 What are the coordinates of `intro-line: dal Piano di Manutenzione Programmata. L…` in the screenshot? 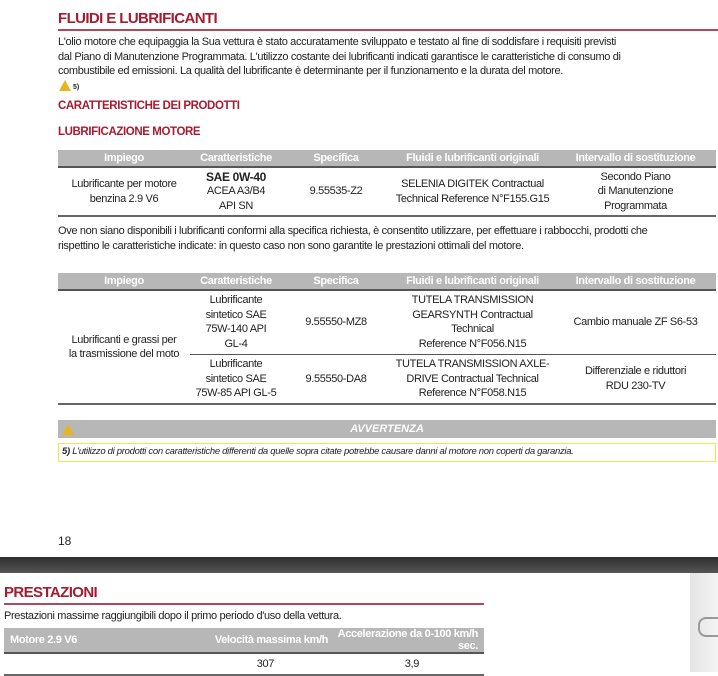 It's located at (339, 56).